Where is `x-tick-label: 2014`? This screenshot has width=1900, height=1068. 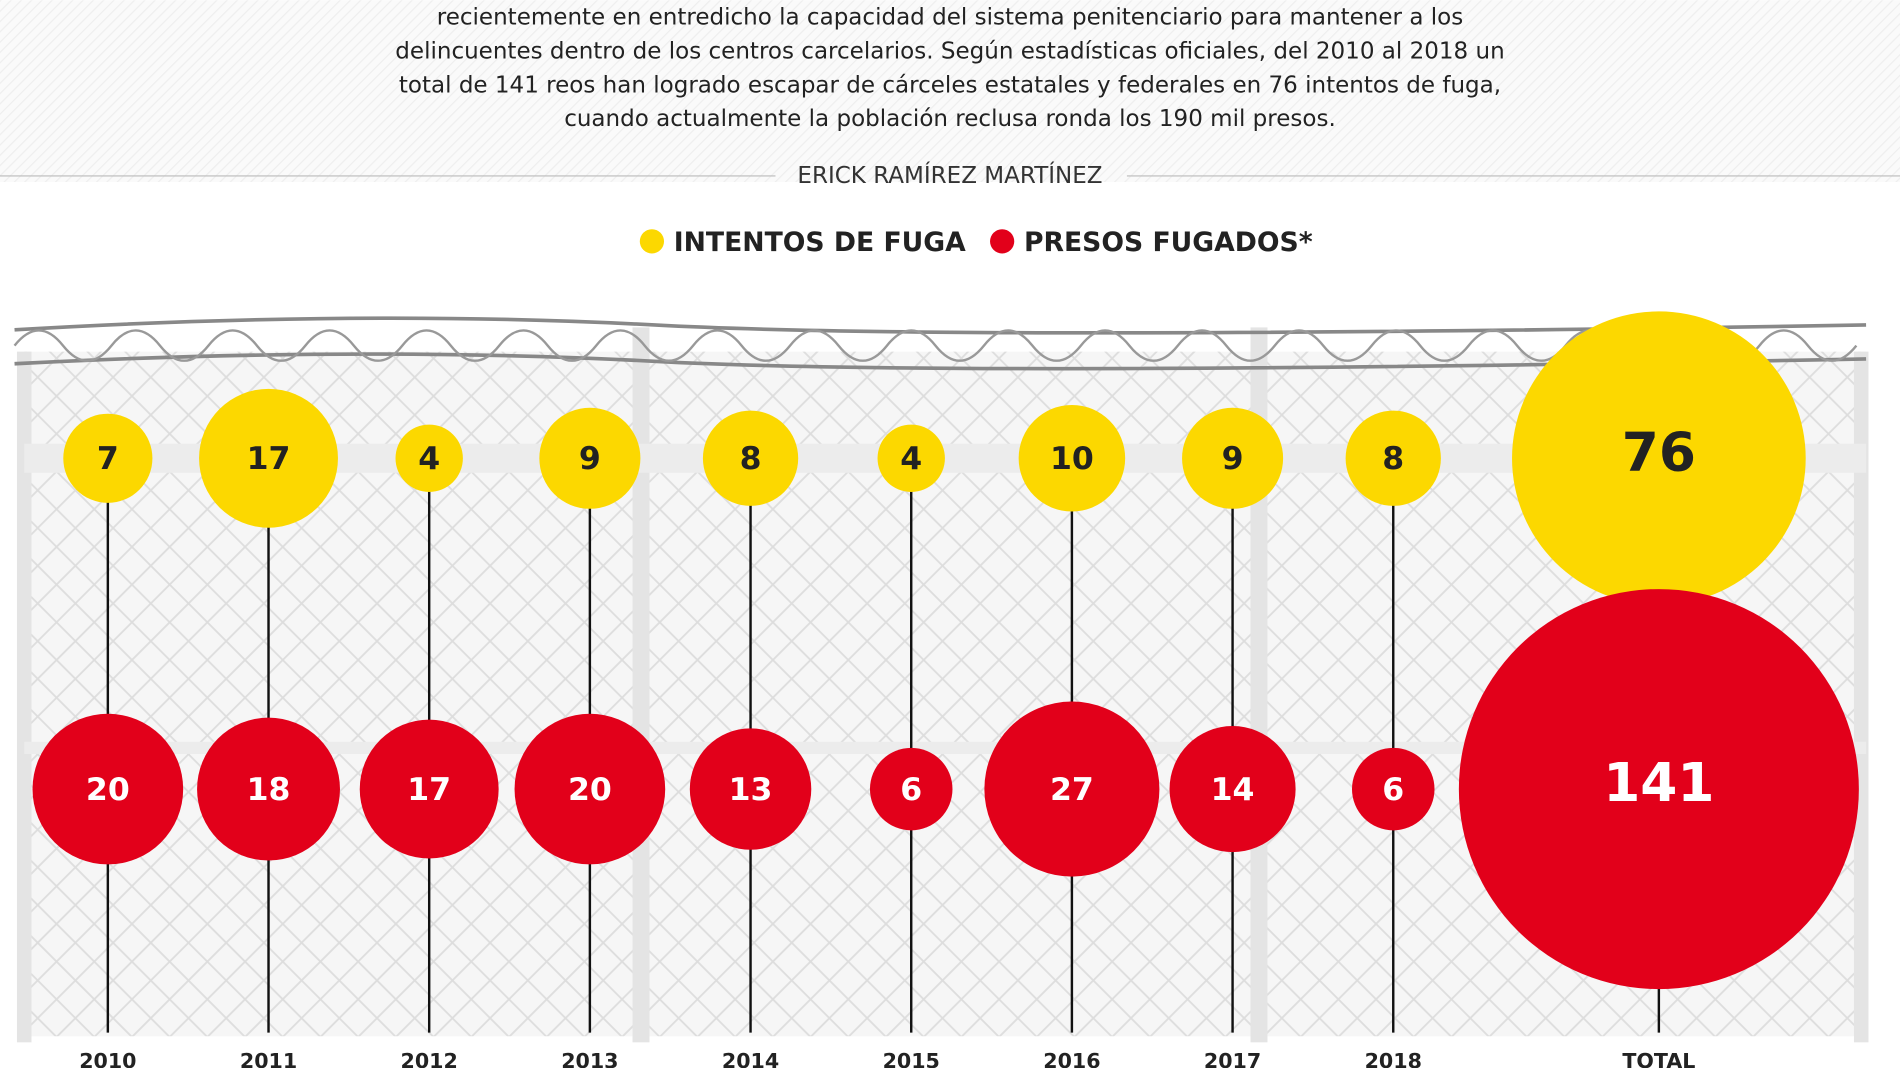
x-tick-label: 2014 is located at coordinates (750, 1058).